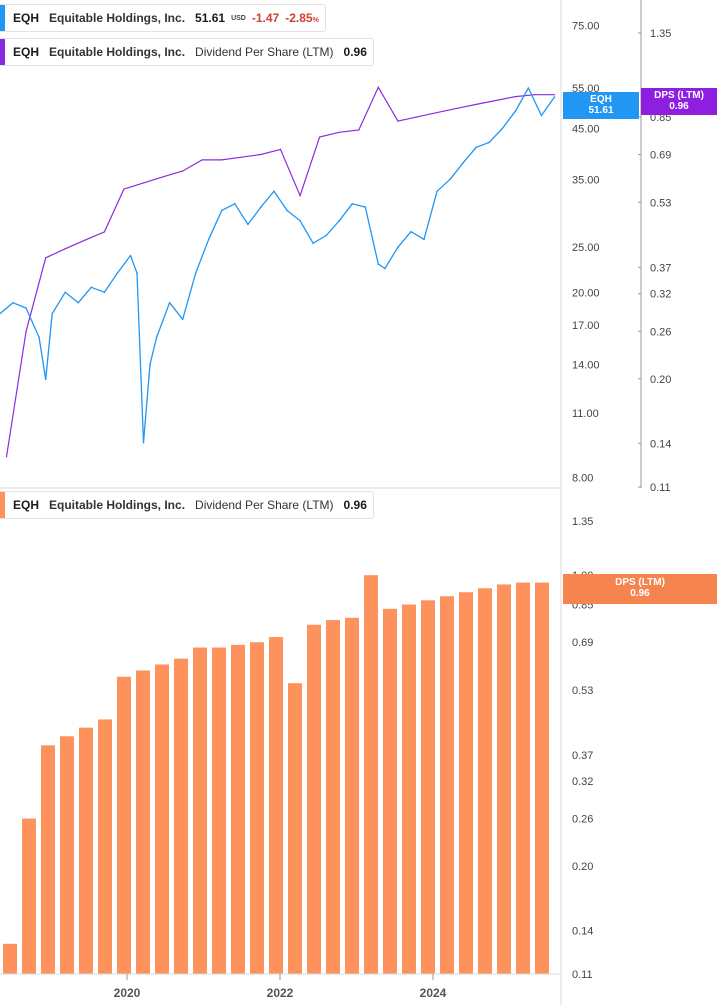  Describe the element at coordinates (2, 52) in the screenshot. I see `dps-line-swatch` at that location.